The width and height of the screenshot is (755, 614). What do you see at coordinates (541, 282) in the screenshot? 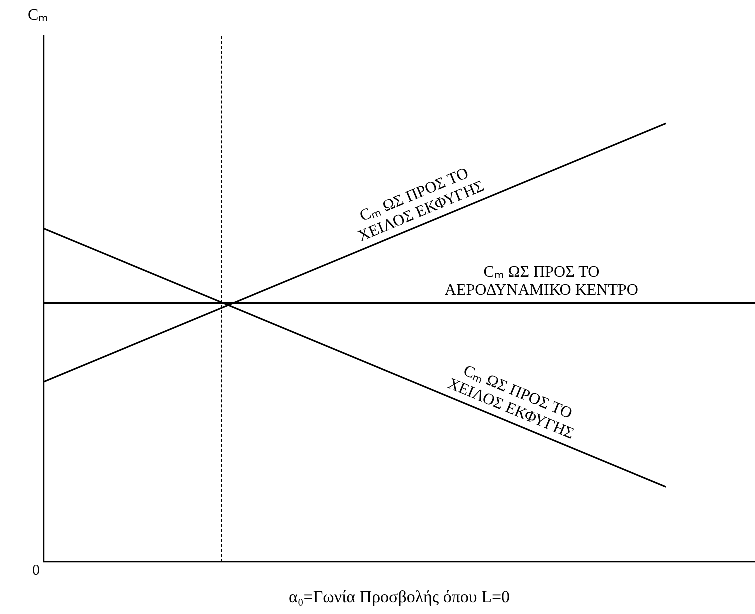
I see `series-label: Cₘ ΩΣ ΠΡΟΣ ΤΟ ΑΕΡΟΔΥΝΑΜΙΚΟ ΚΕΝΤΡΟ` at bounding box center [541, 282].